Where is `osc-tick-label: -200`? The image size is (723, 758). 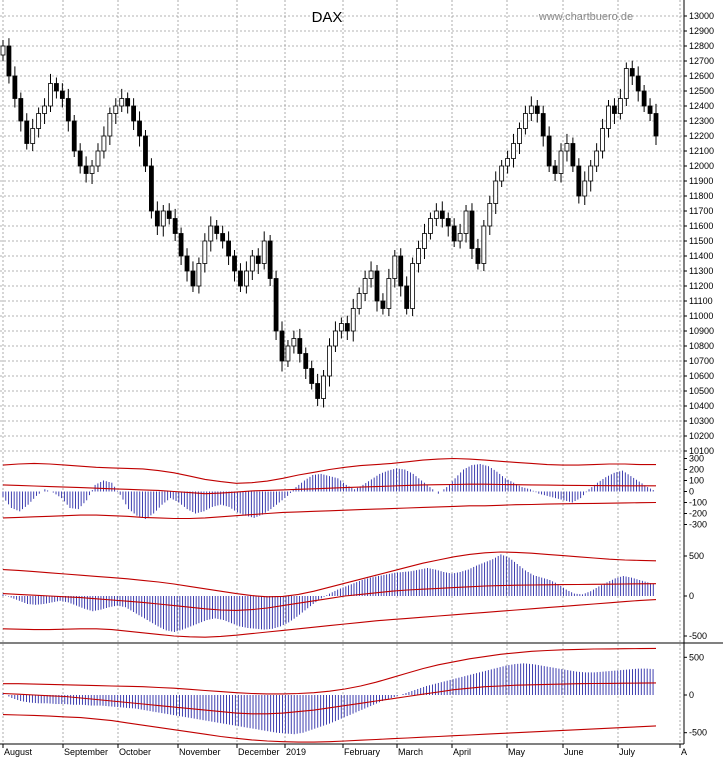
osc-tick-label: -200 is located at coordinates (698, 514).